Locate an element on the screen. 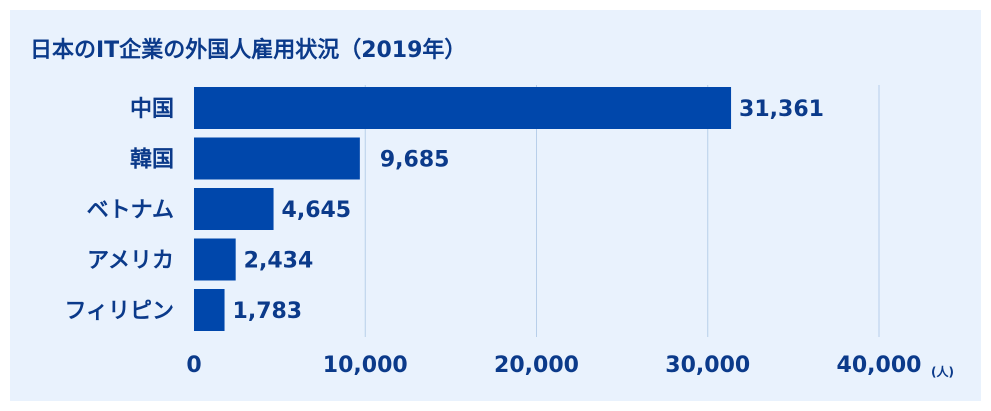 The image size is (991, 411). category-label: ベトナム is located at coordinates (130, 210).